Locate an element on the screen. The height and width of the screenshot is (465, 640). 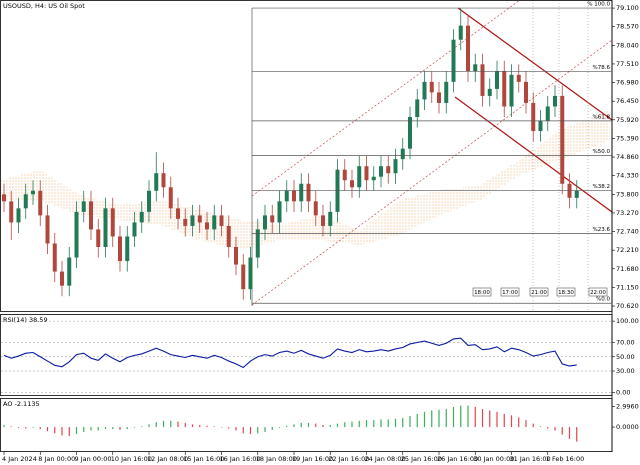
x-tick-label: 10 Jan 16:00 is located at coordinates (131, 459).